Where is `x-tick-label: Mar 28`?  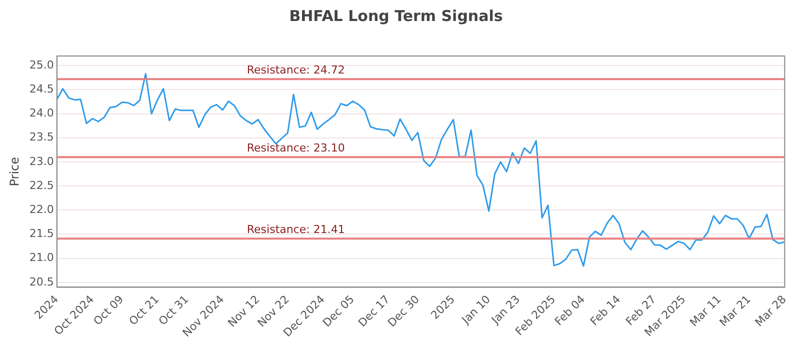 x-tick-label: Mar 28 is located at coordinates (770, 311).